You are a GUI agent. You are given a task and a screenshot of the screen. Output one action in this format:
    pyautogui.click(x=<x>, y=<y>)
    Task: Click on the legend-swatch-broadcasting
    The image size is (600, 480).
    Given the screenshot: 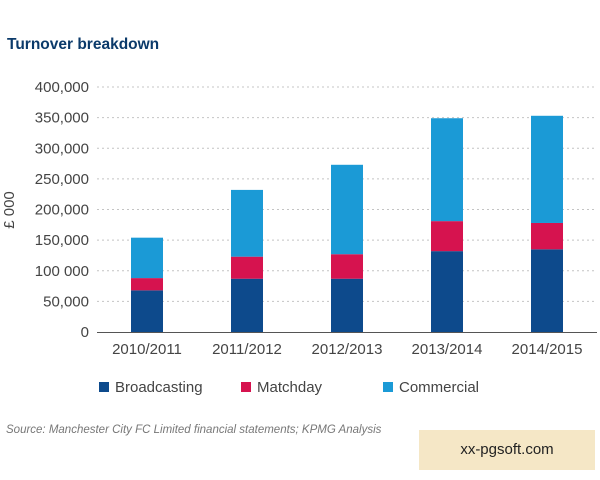 What is the action you would take?
    pyautogui.click(x=104, y=387)
    